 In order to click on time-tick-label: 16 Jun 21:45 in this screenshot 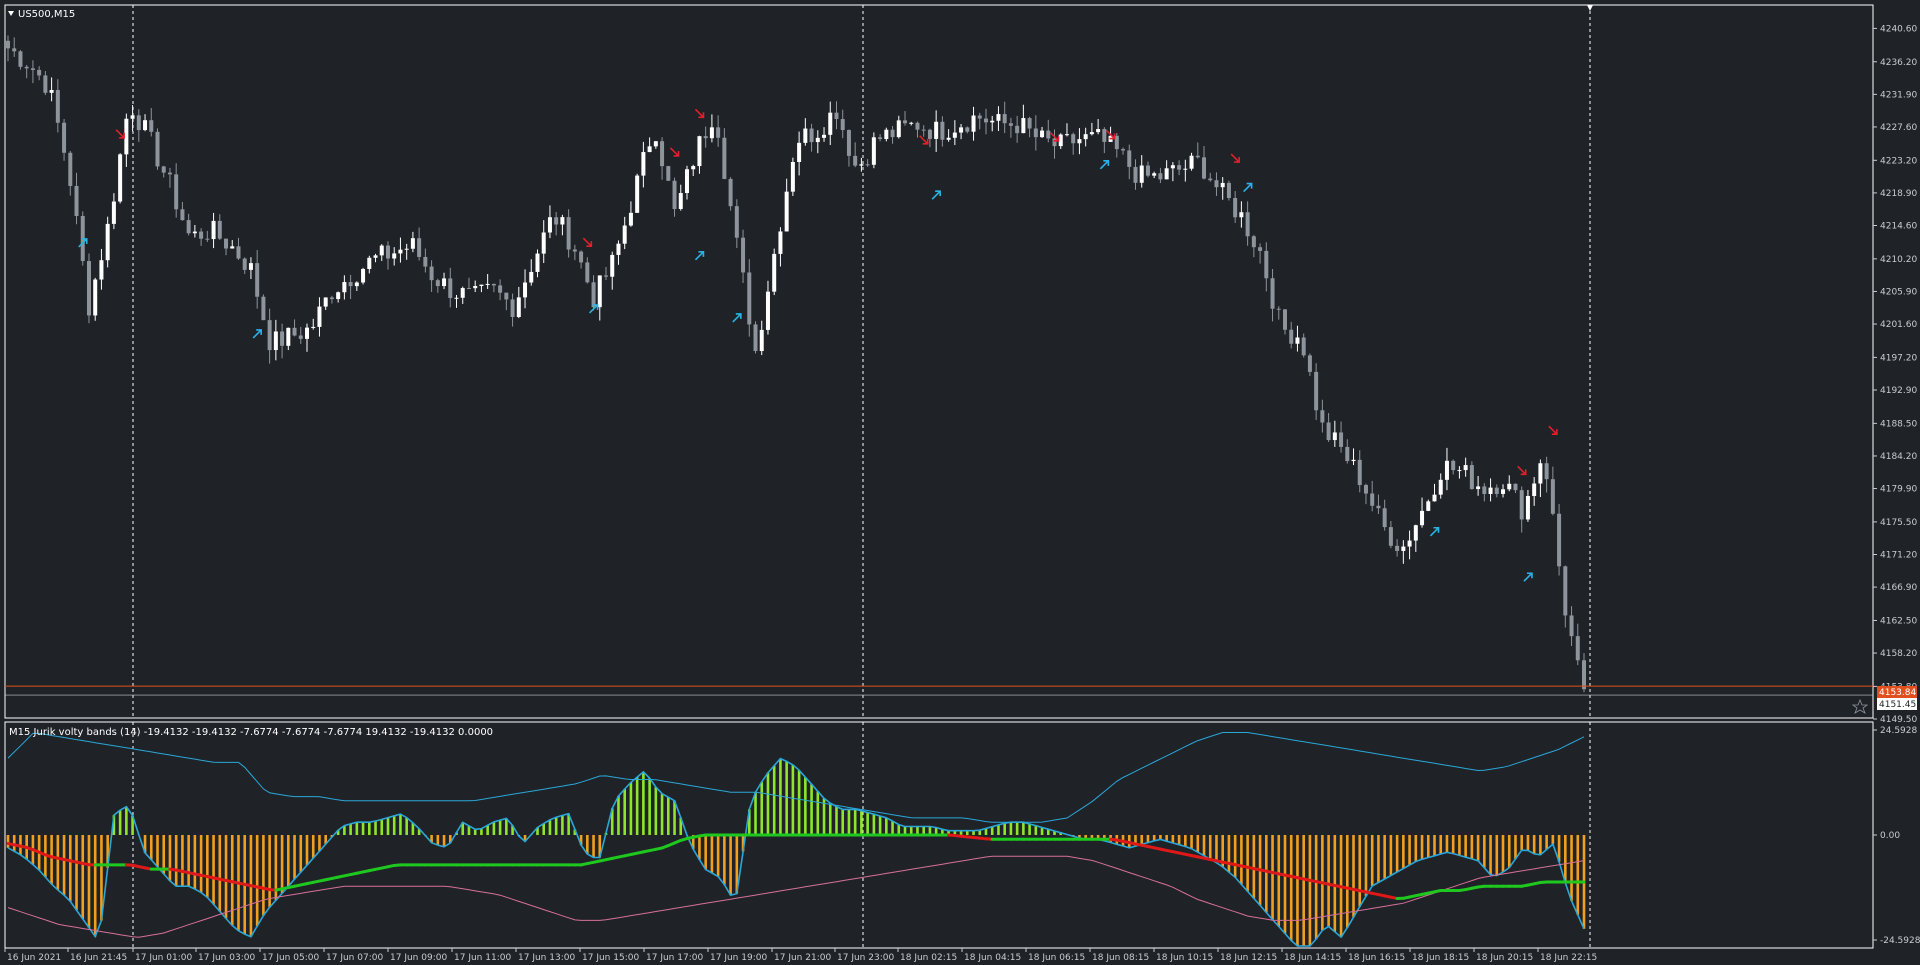, I will do `click(98, 958)`.